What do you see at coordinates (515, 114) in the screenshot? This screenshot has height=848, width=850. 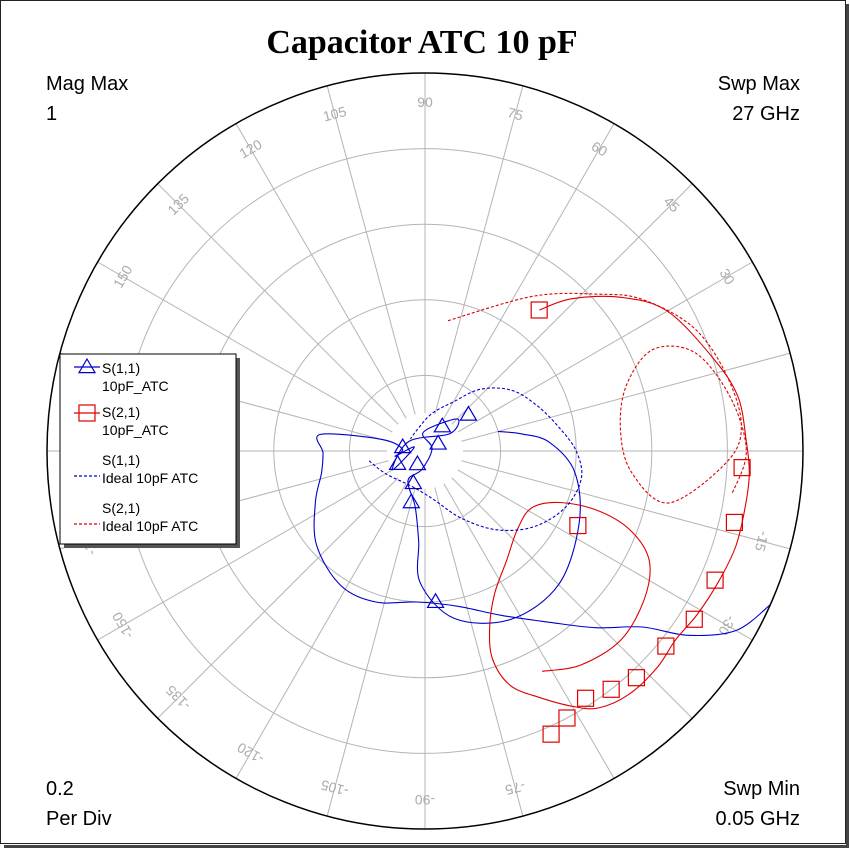 I see `angle-tick-label: 75` at bounding box center [515, 114].